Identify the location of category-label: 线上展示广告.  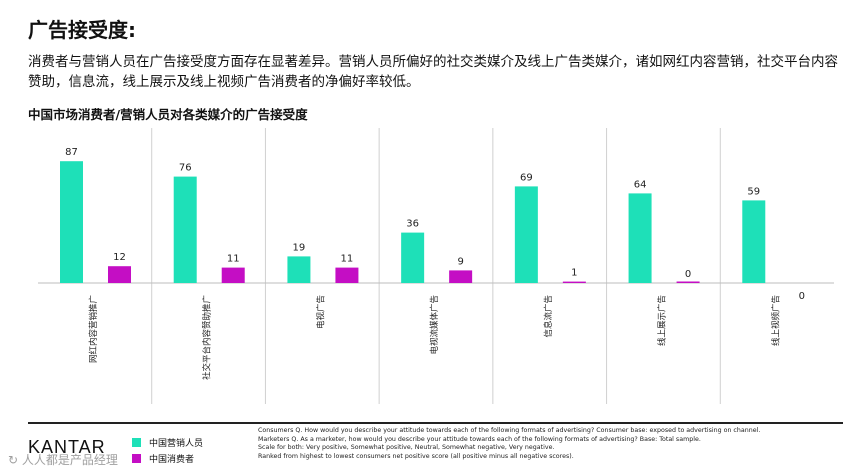
(662, 320).